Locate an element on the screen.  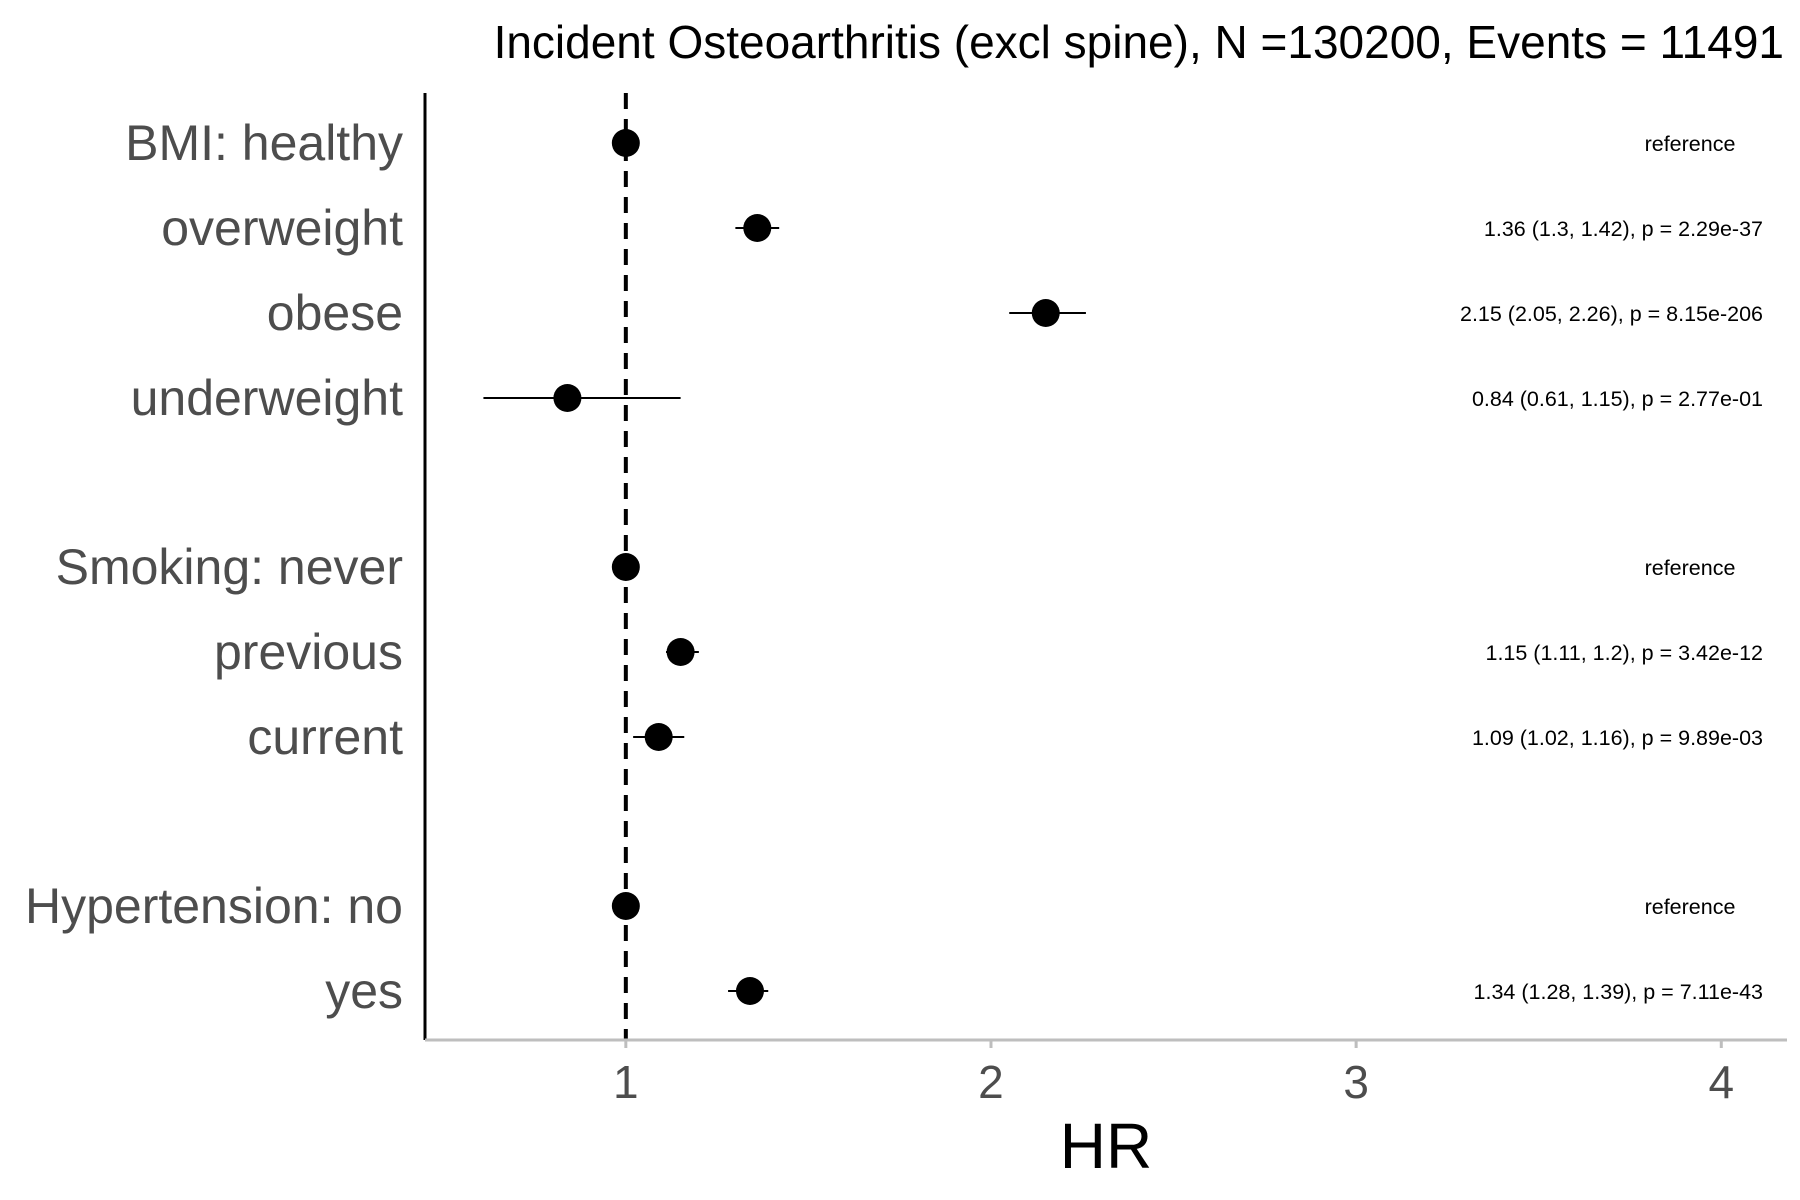
row-label: obese is located at coordinates (335, 313).